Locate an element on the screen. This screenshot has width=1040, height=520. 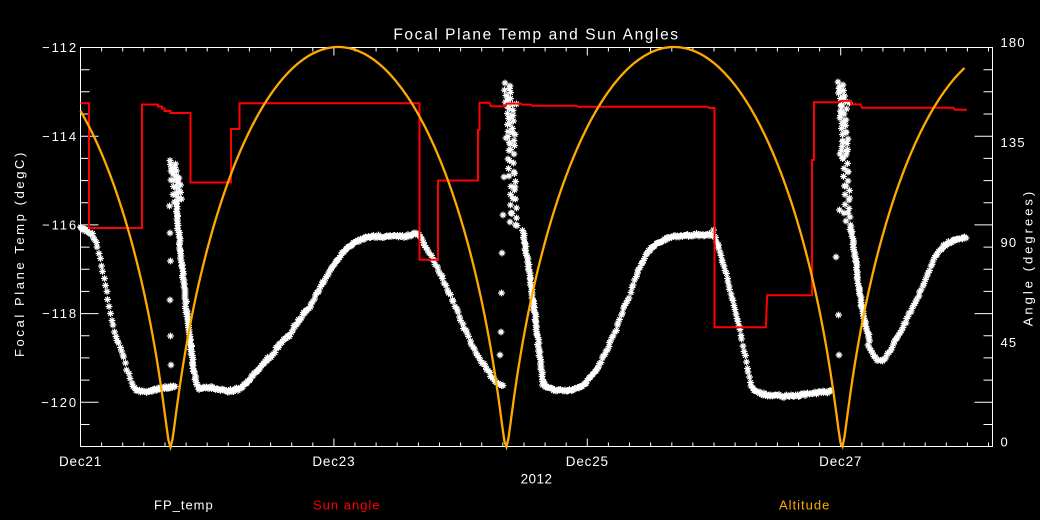
svg-text: −114 is located at coordinates (60, 136).